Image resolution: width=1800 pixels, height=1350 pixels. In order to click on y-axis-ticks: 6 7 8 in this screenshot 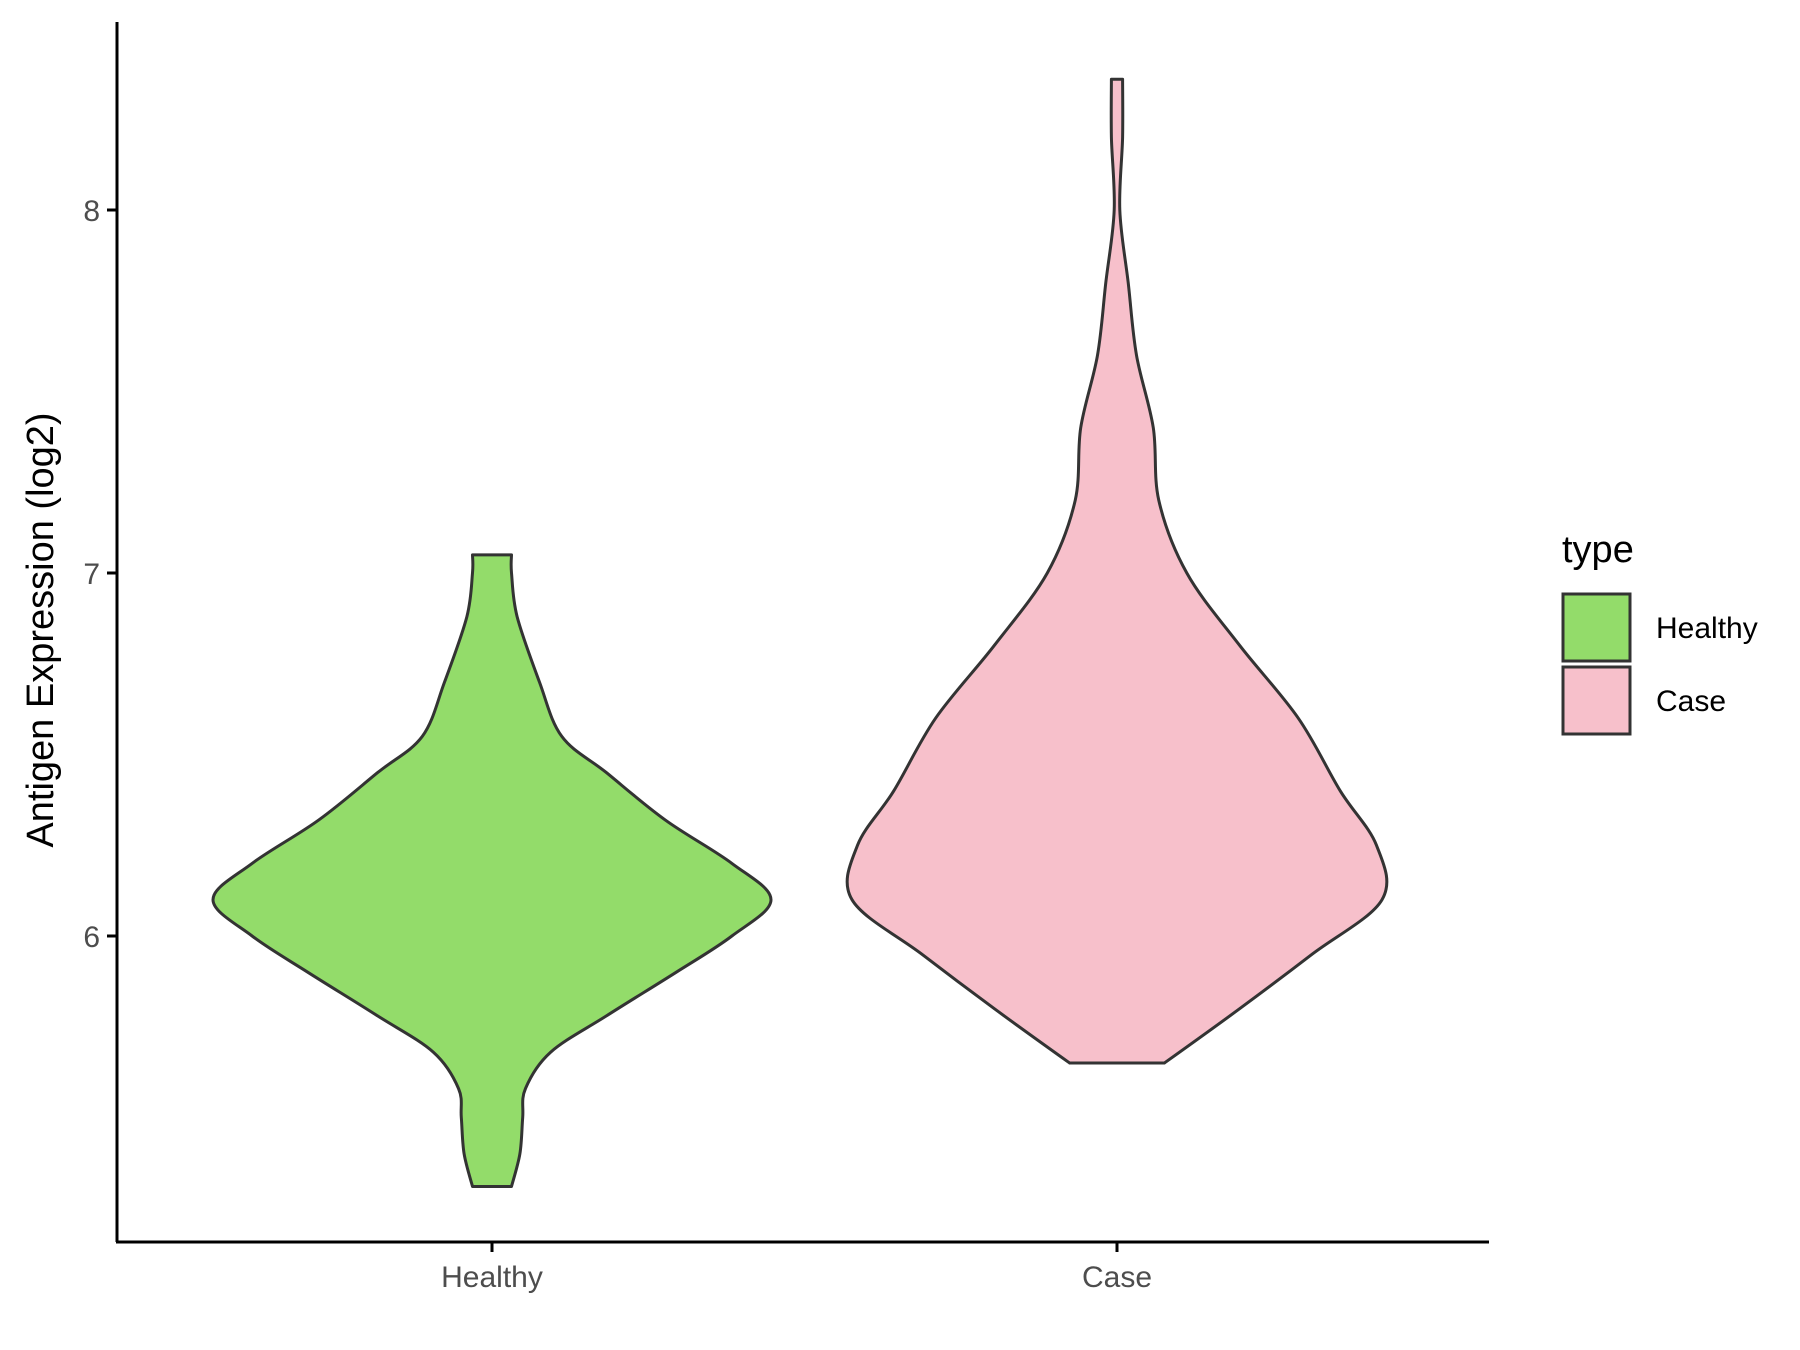, I will do `click(100, 574)`.